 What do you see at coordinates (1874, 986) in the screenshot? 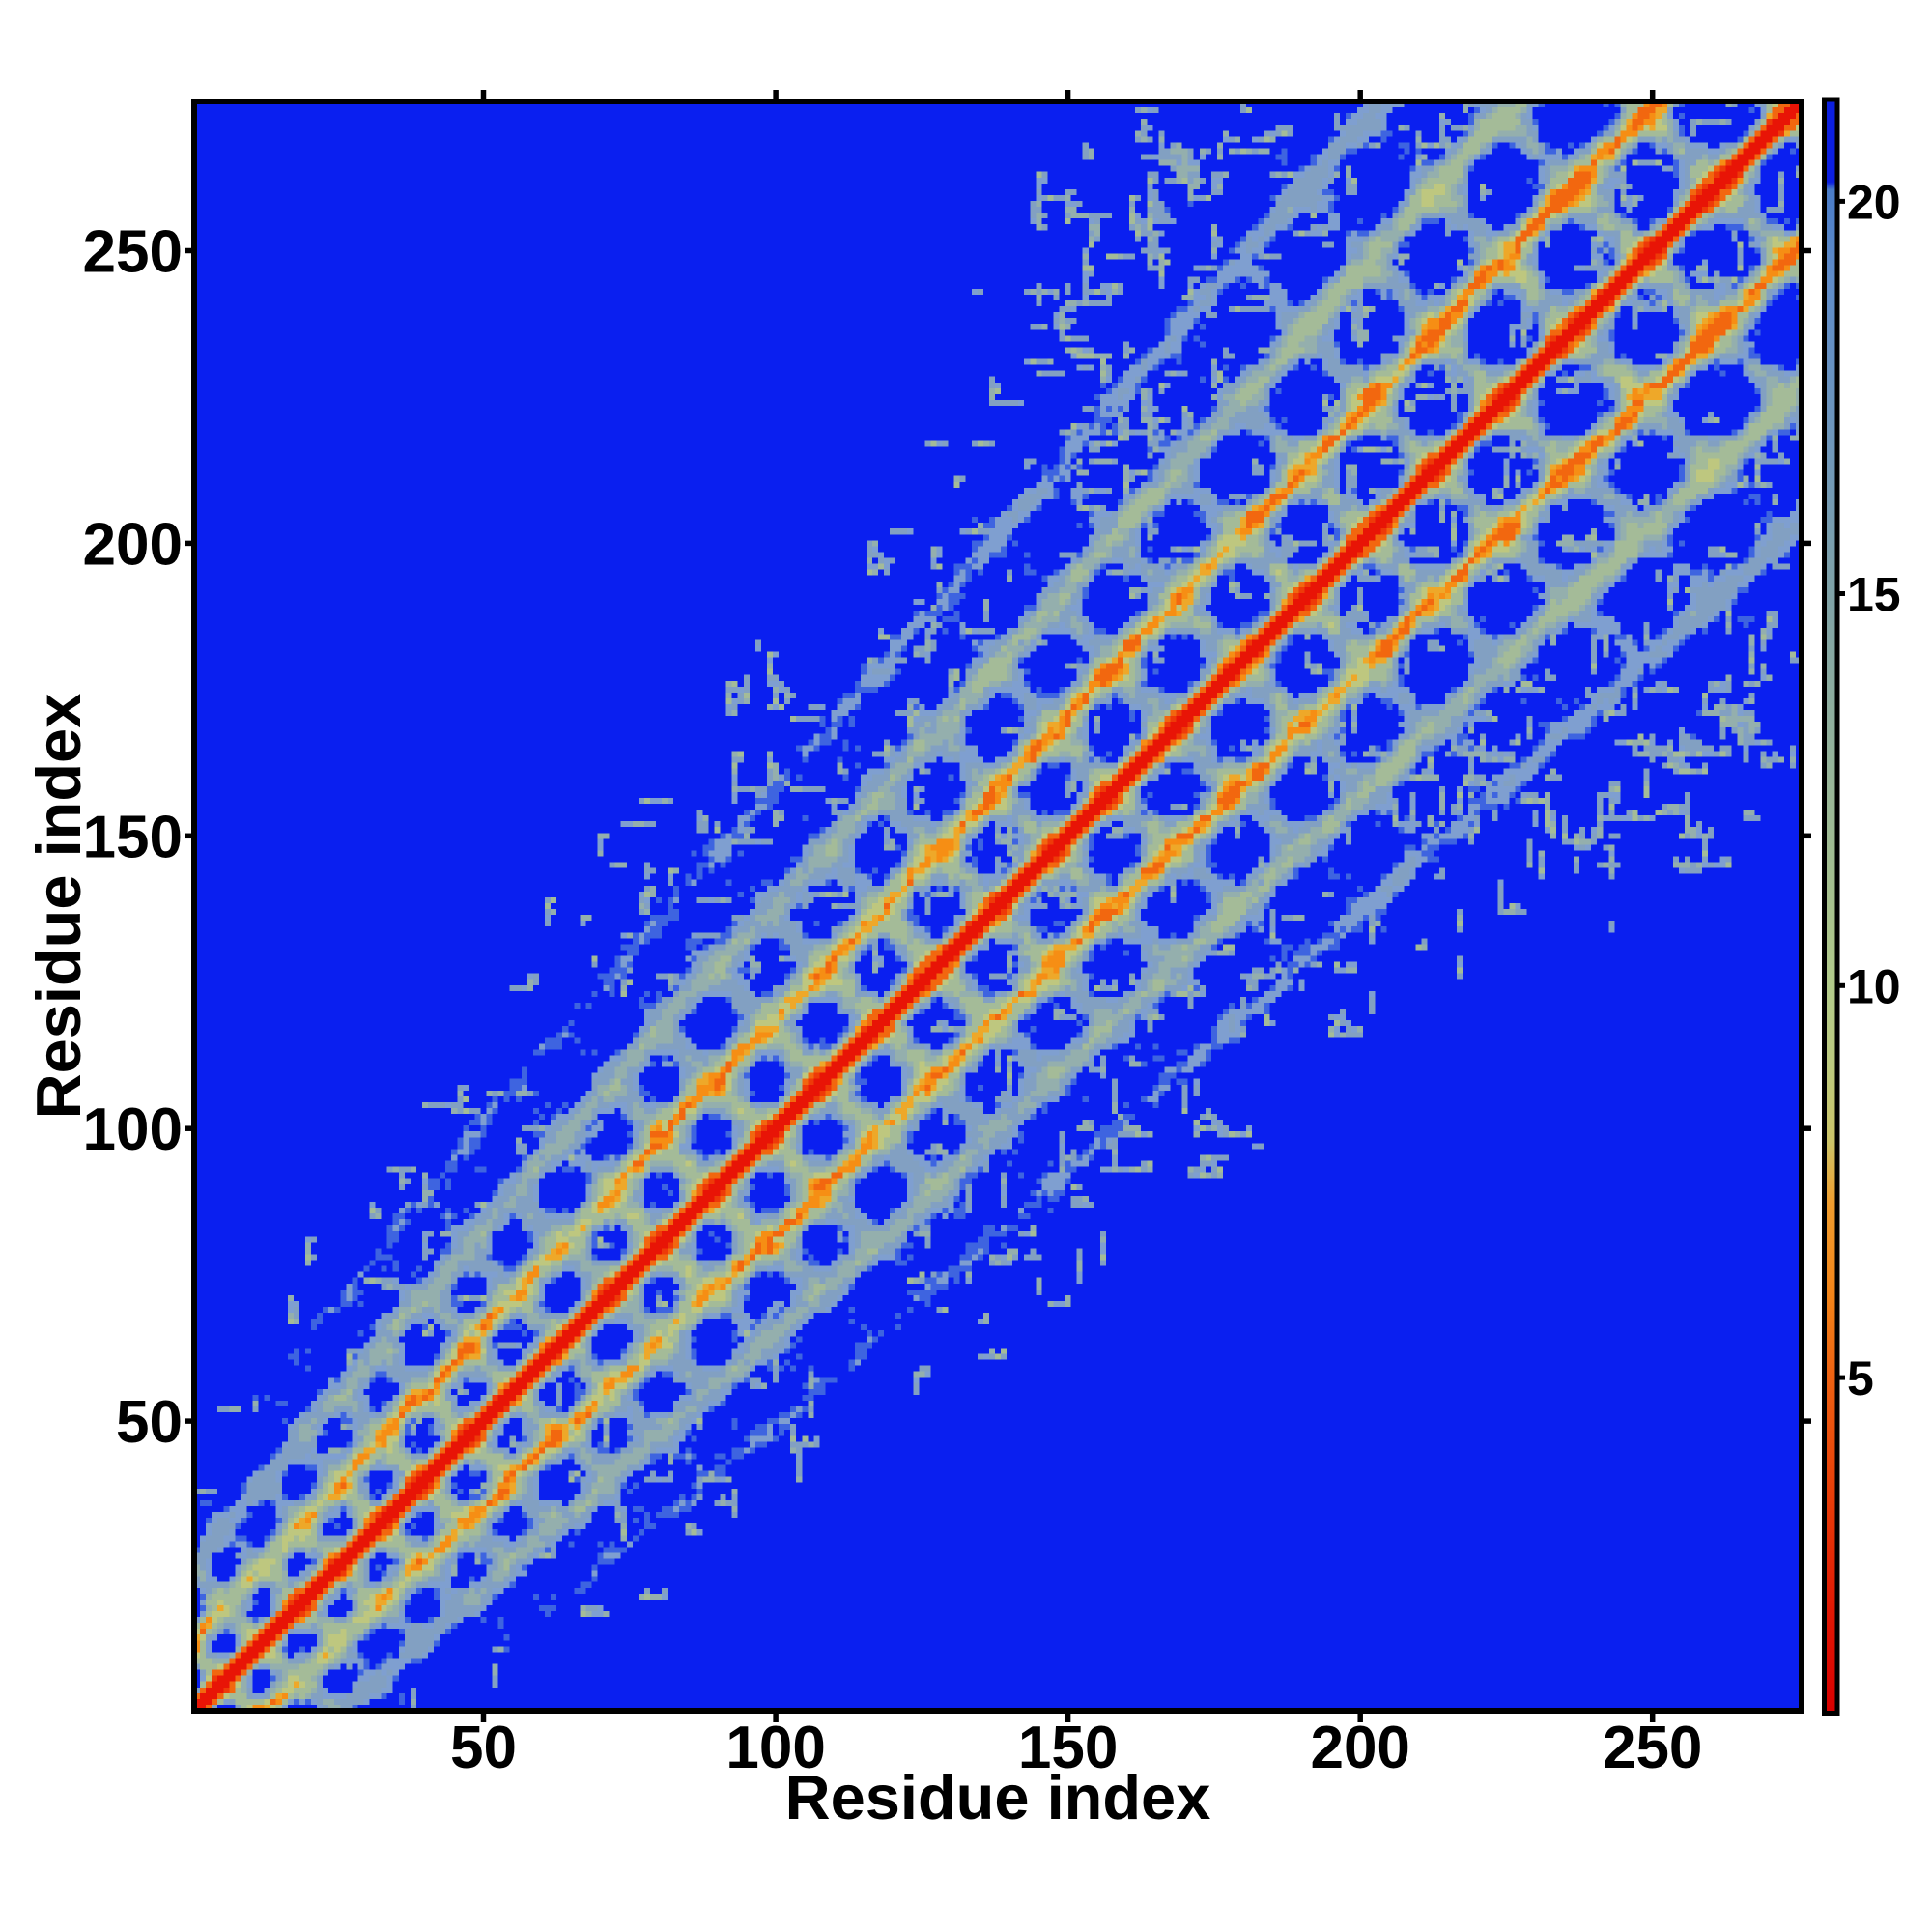
I see `svg-text: 10` at bounding box center [1874, 986].